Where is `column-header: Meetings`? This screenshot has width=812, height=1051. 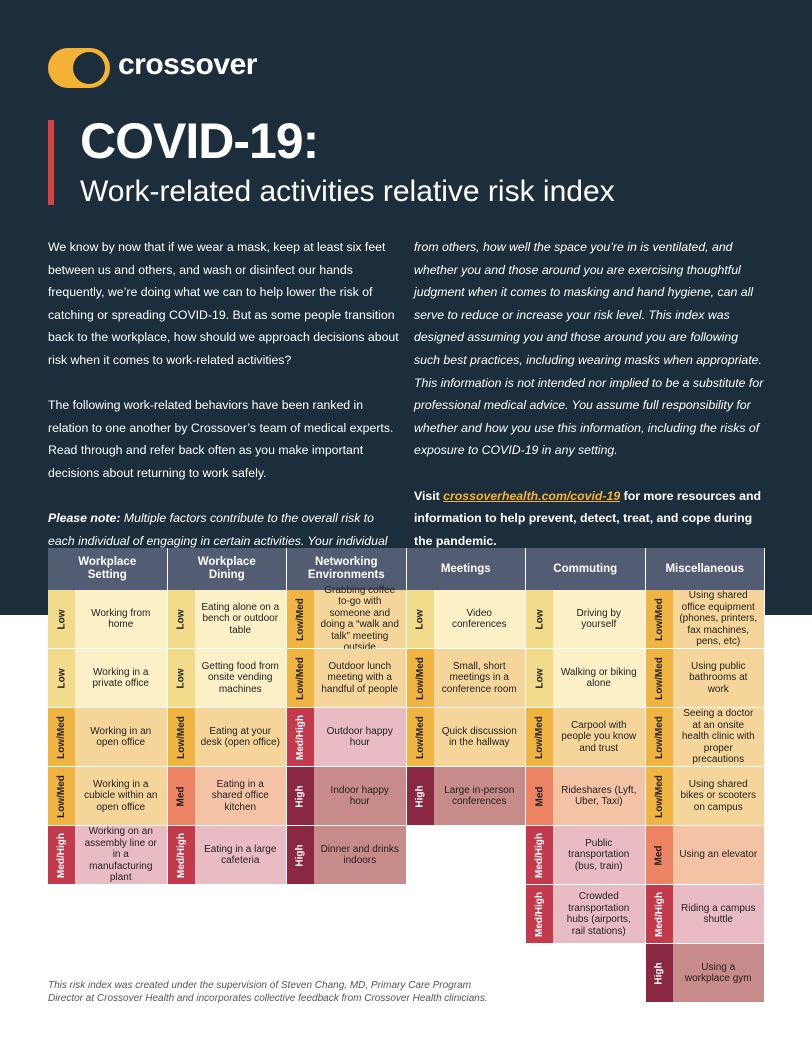 column-header: Meetings is located at coordinates (466, 569).